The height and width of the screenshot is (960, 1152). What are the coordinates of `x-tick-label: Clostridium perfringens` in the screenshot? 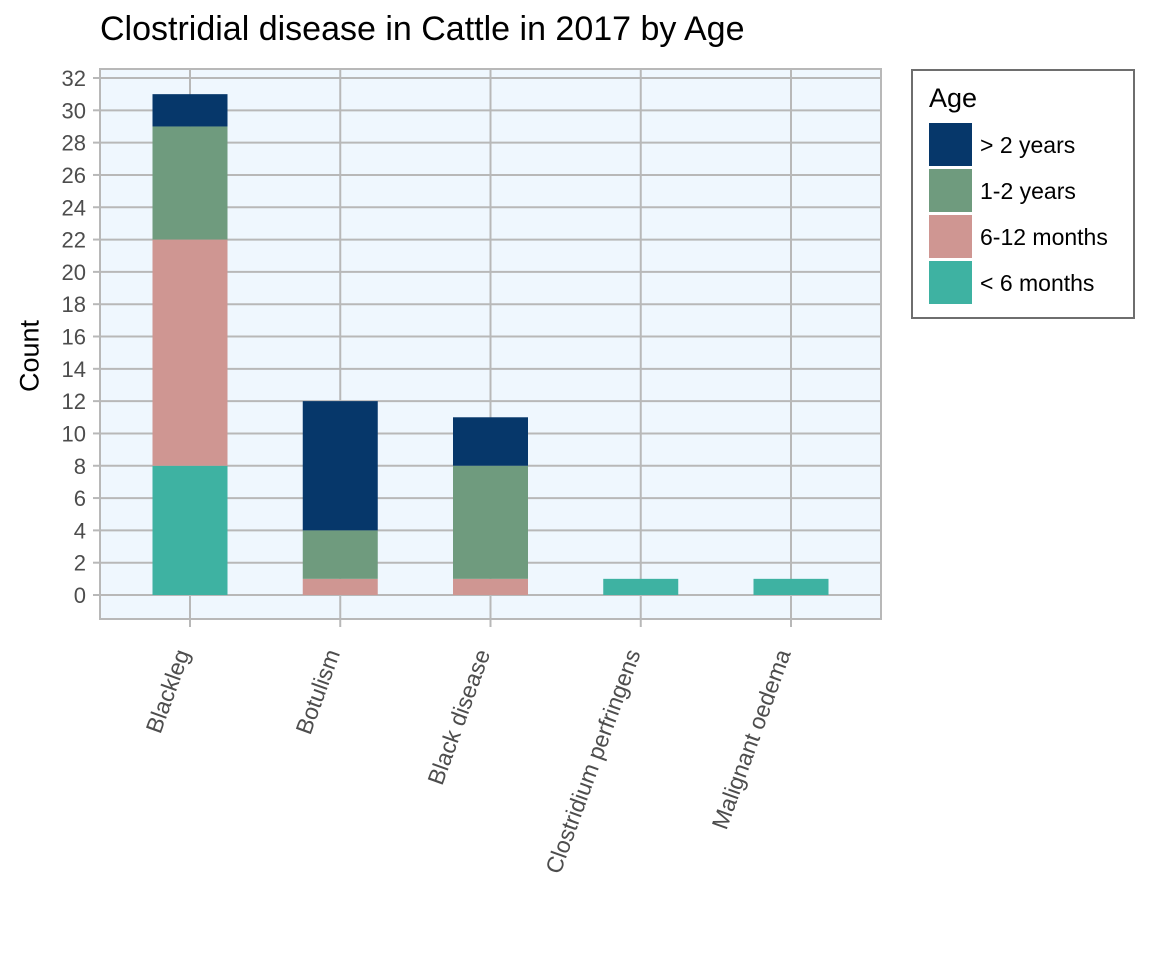 It's located at (592, 761).